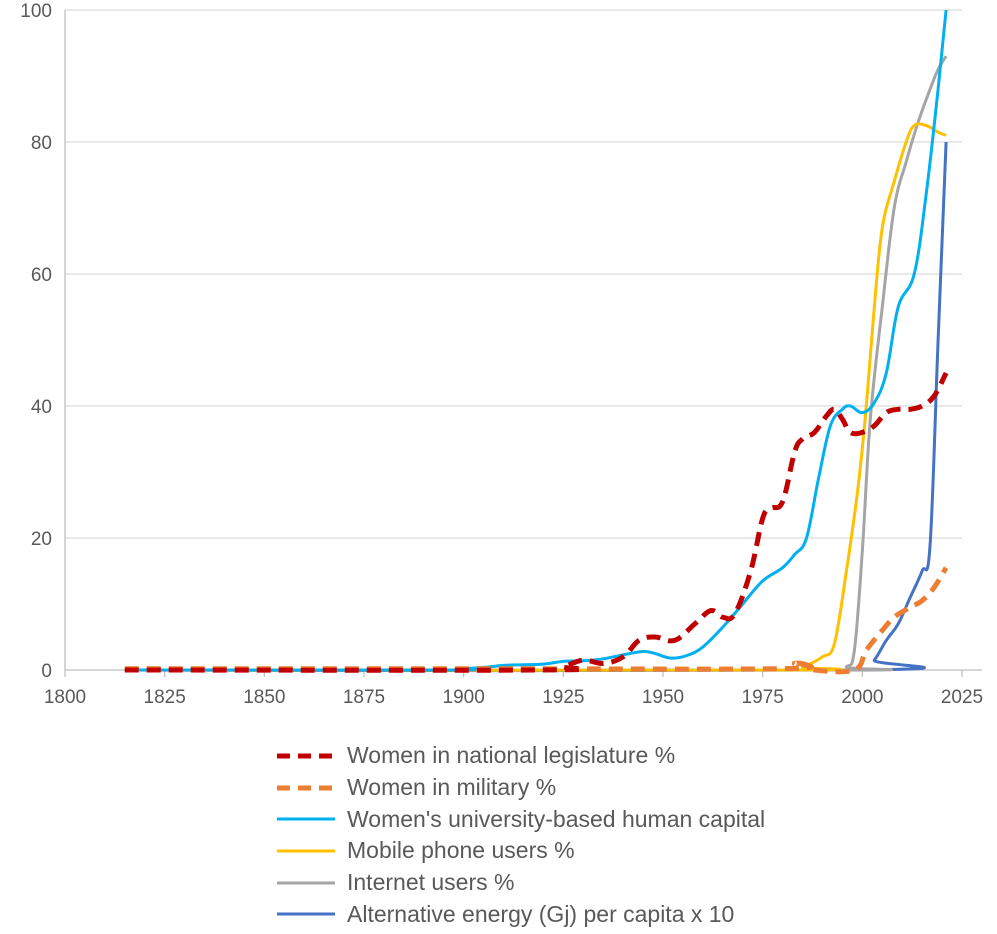  I want to click on legend-item-5: Alternative energy (Gj) per capita x 10, so click(520, 914).